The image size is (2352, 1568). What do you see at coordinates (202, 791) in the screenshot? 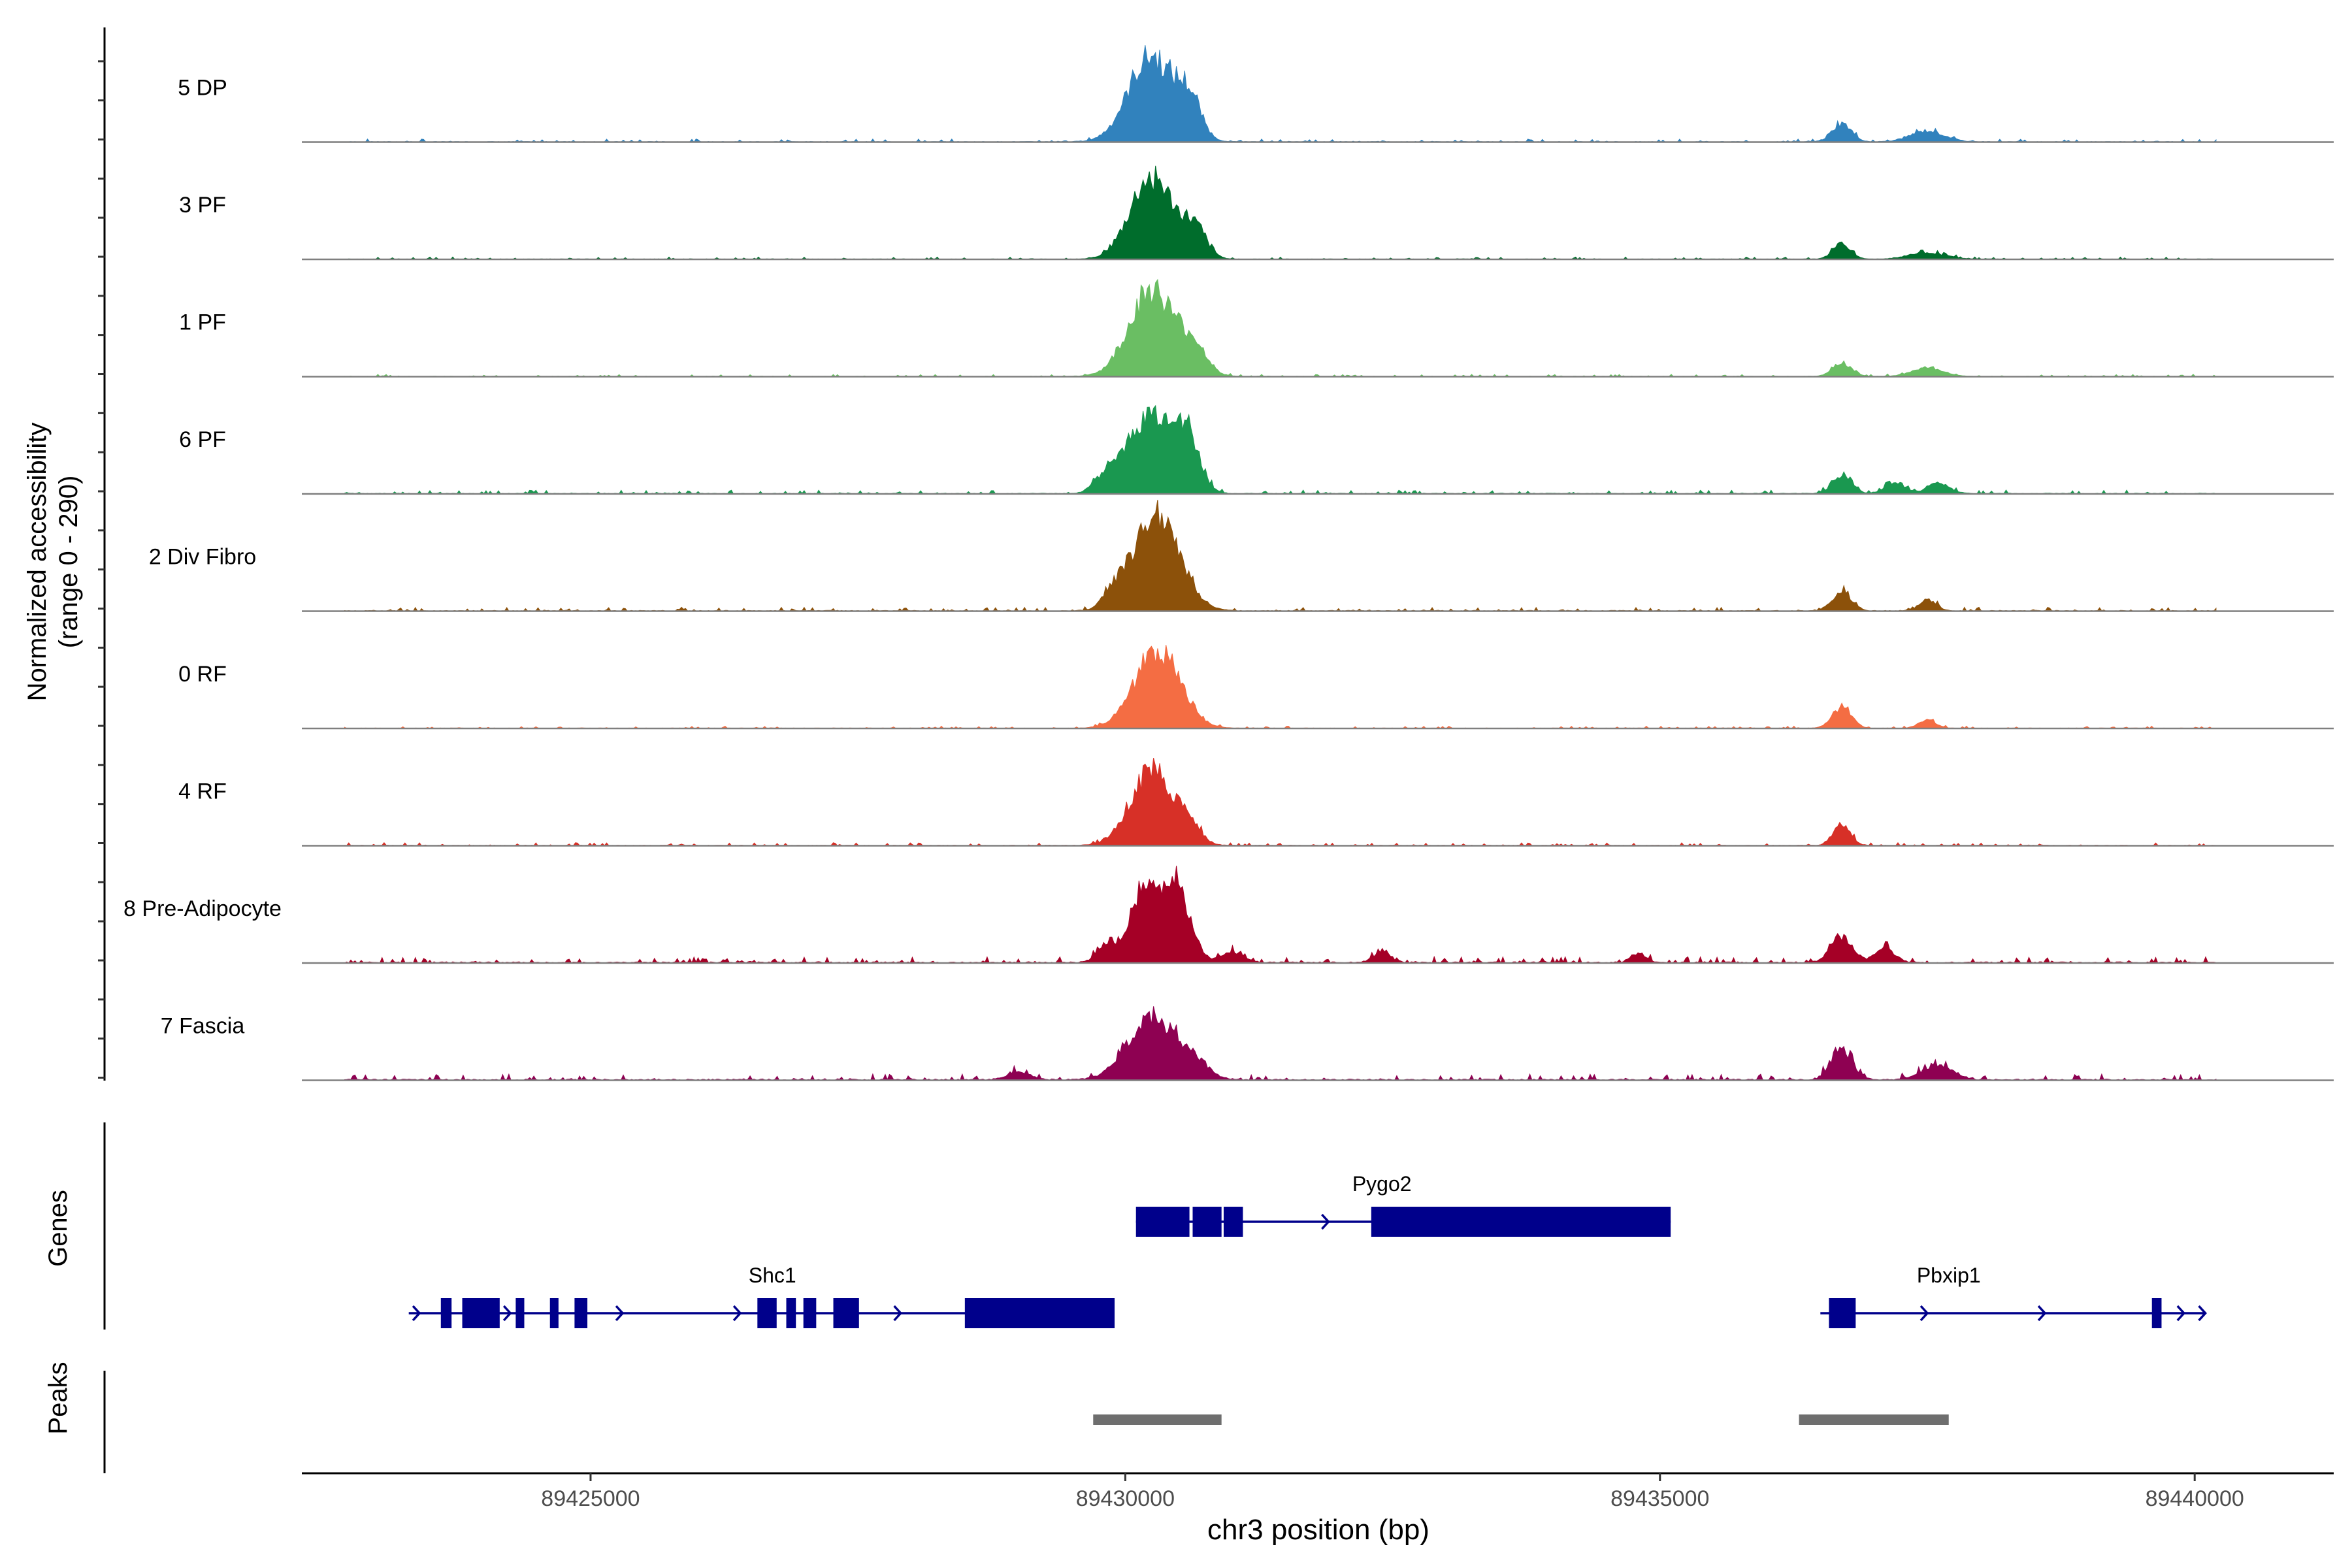
I see `track-label: 4 RF` at bounding box center [202, 791].